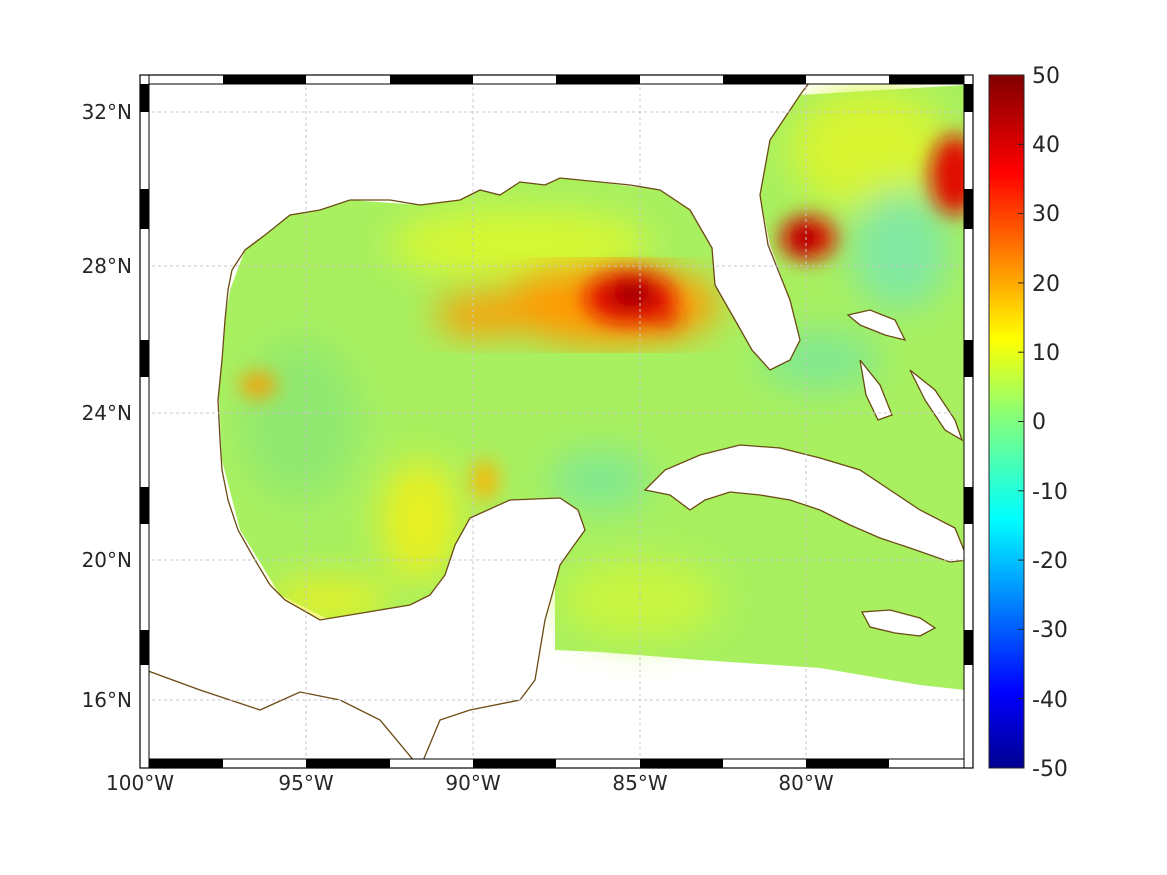  Describe the element at coordinates (107, 266) in the screenshot. I see `y-tick-label: 28°N` at that location.